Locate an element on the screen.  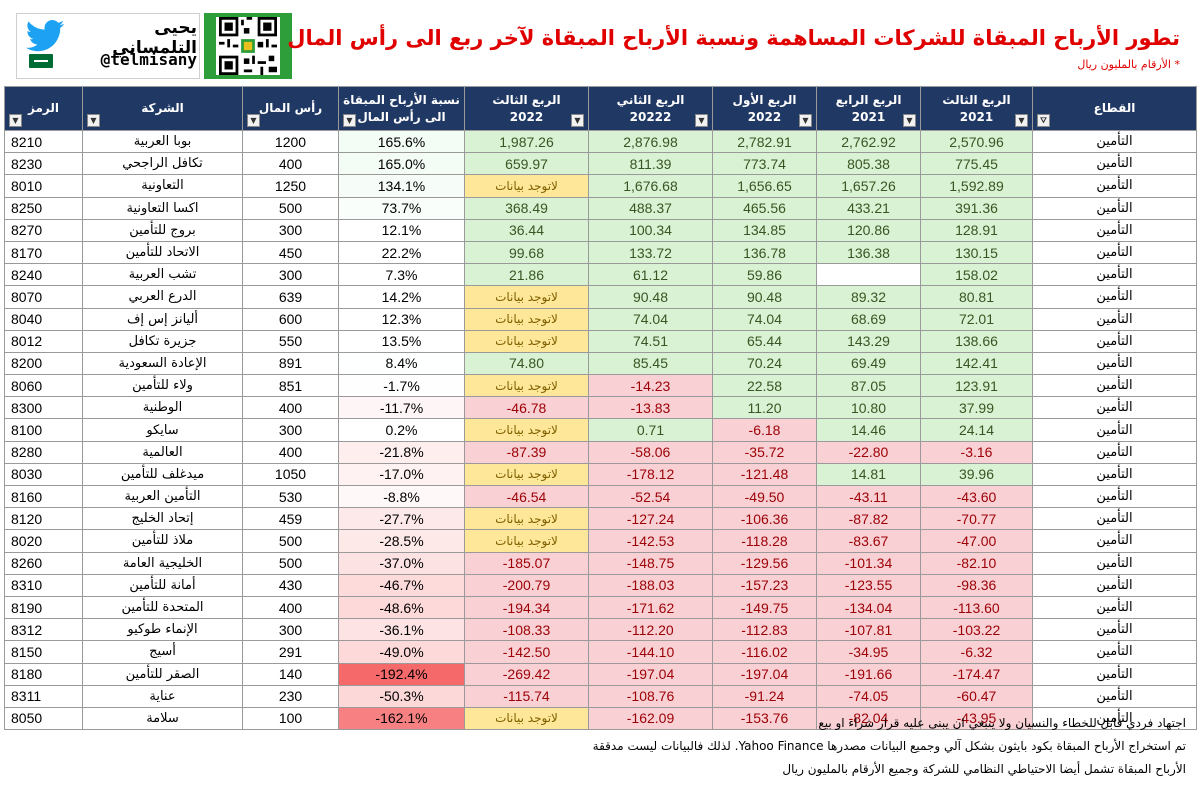
cell-capital: 1200 is located at coordinates (290, 141).